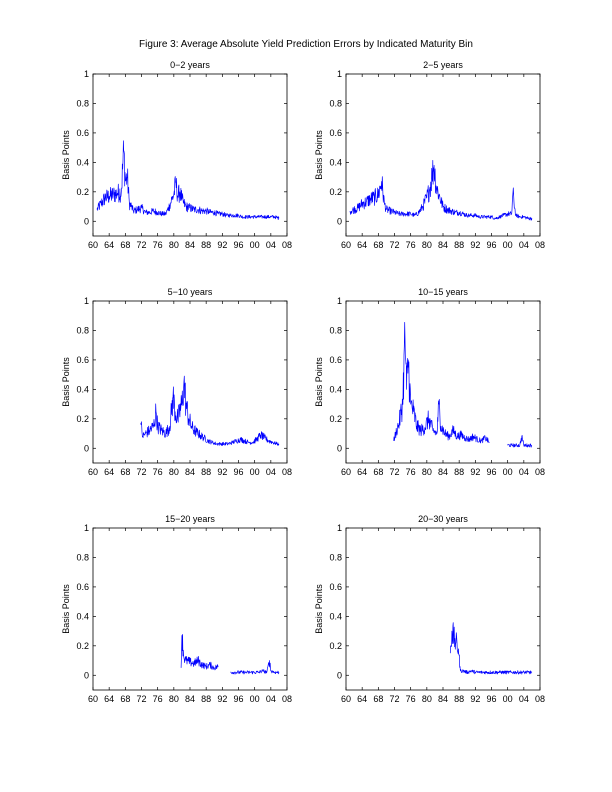 This screenshot has width=612, height=792. Describe the element at coordinates (190, 292) in the screenshot. I see `chart-title: 5−10 years` at that location.